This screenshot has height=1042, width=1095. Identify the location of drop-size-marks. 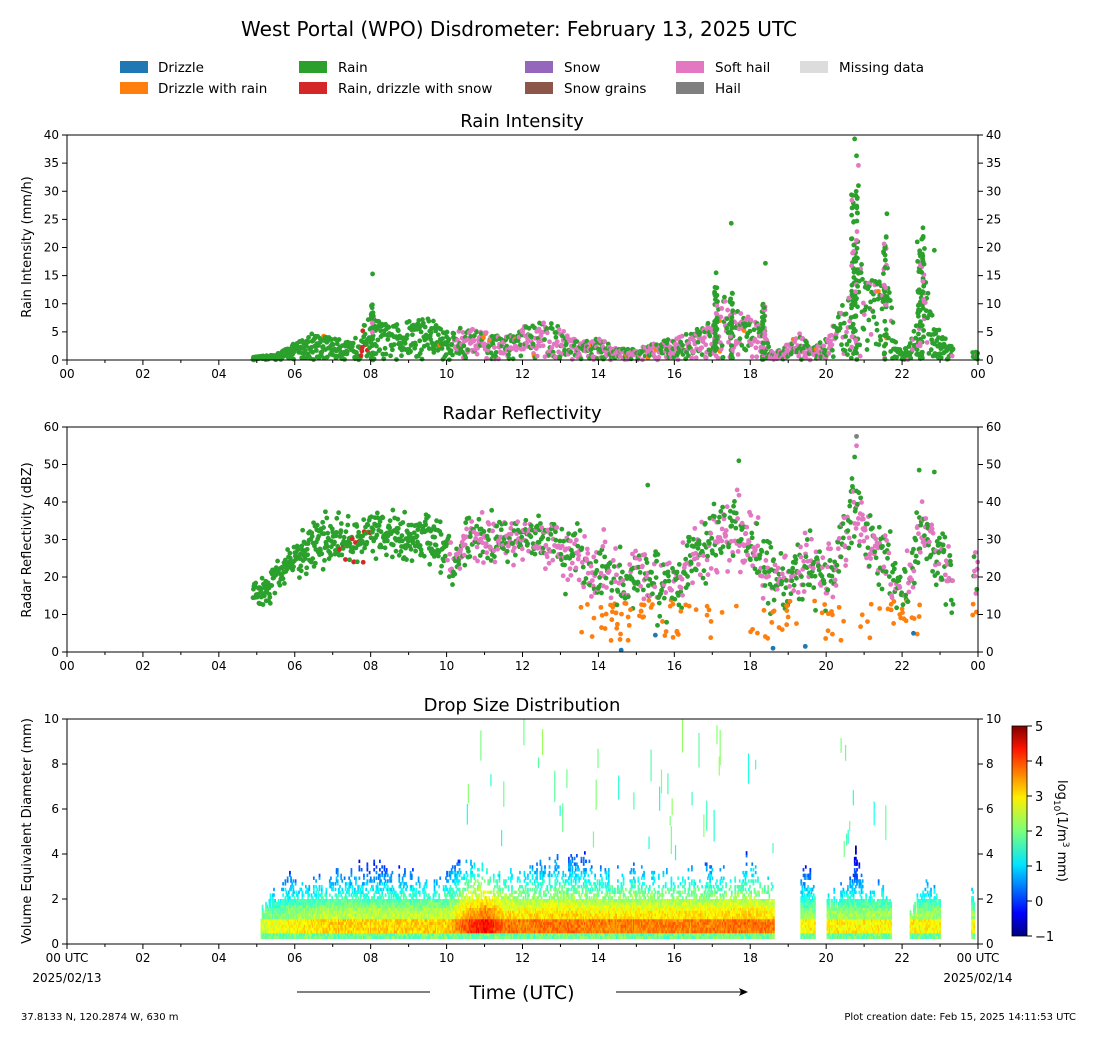
(618, 829).